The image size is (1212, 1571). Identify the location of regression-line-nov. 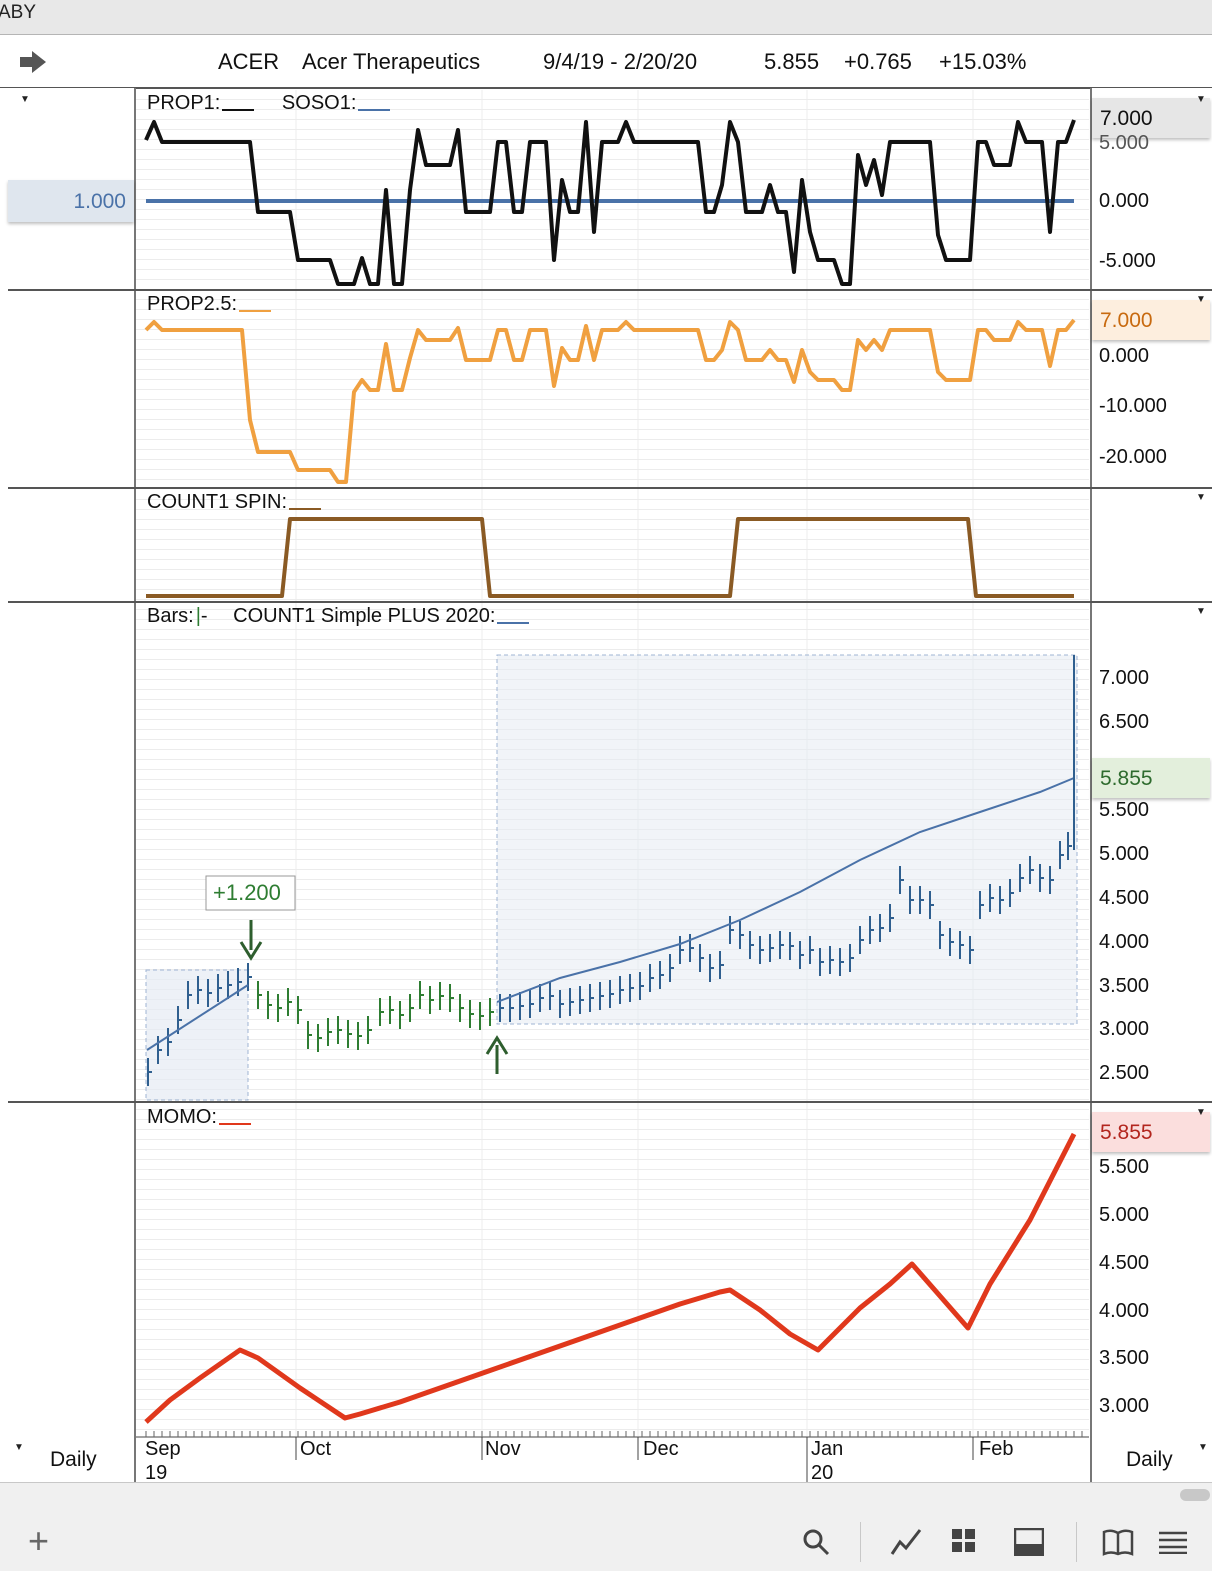
(785, 890).